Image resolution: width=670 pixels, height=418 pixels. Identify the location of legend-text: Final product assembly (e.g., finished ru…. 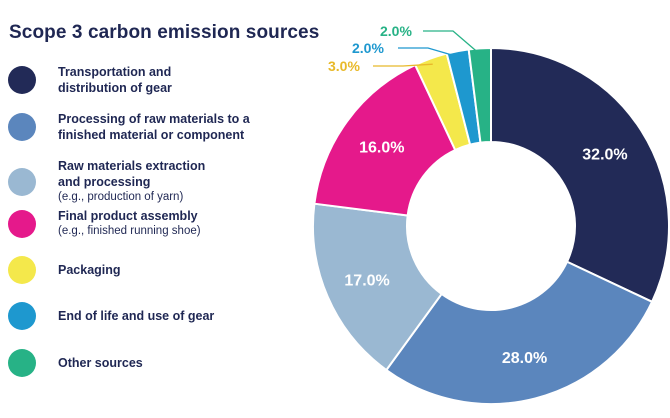
(129, 223).